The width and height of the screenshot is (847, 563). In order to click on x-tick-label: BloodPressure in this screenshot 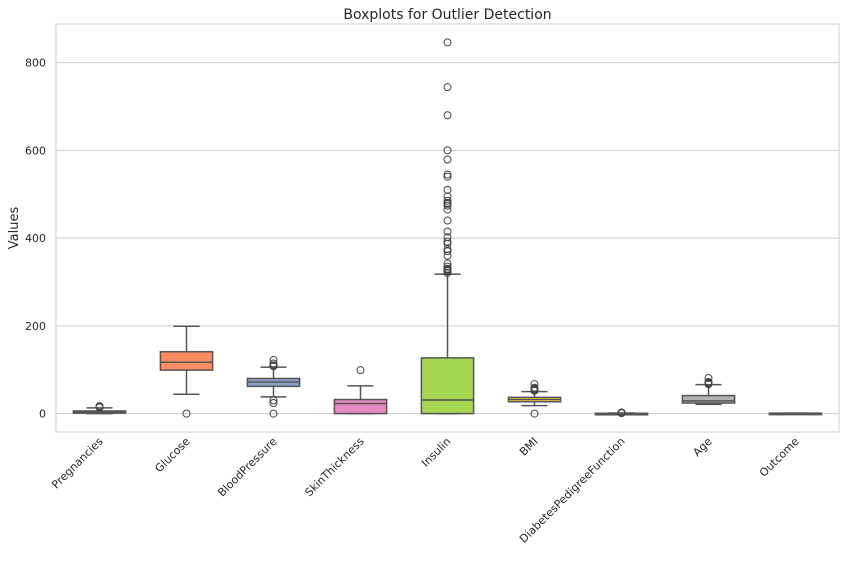, I will do `click(247, 467)`.